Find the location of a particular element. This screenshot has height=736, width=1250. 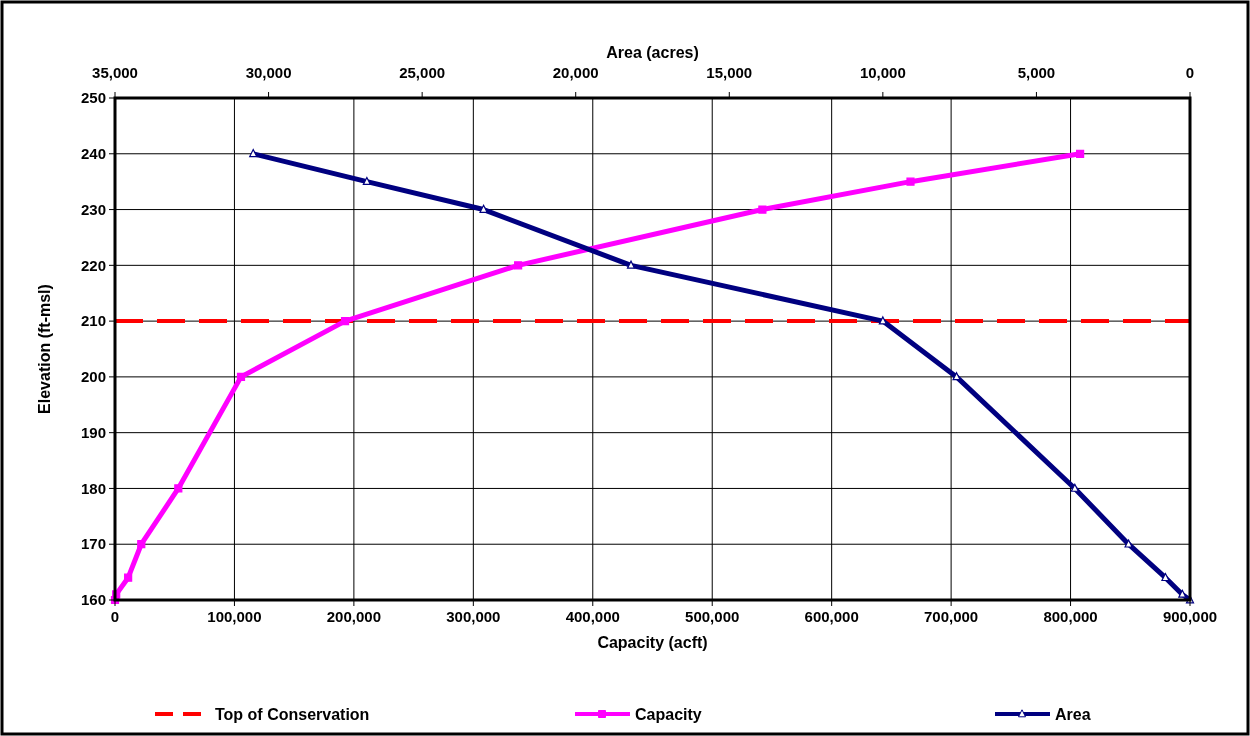

x2-tick-label: 5,000 is located at coordinates (1036, 72).